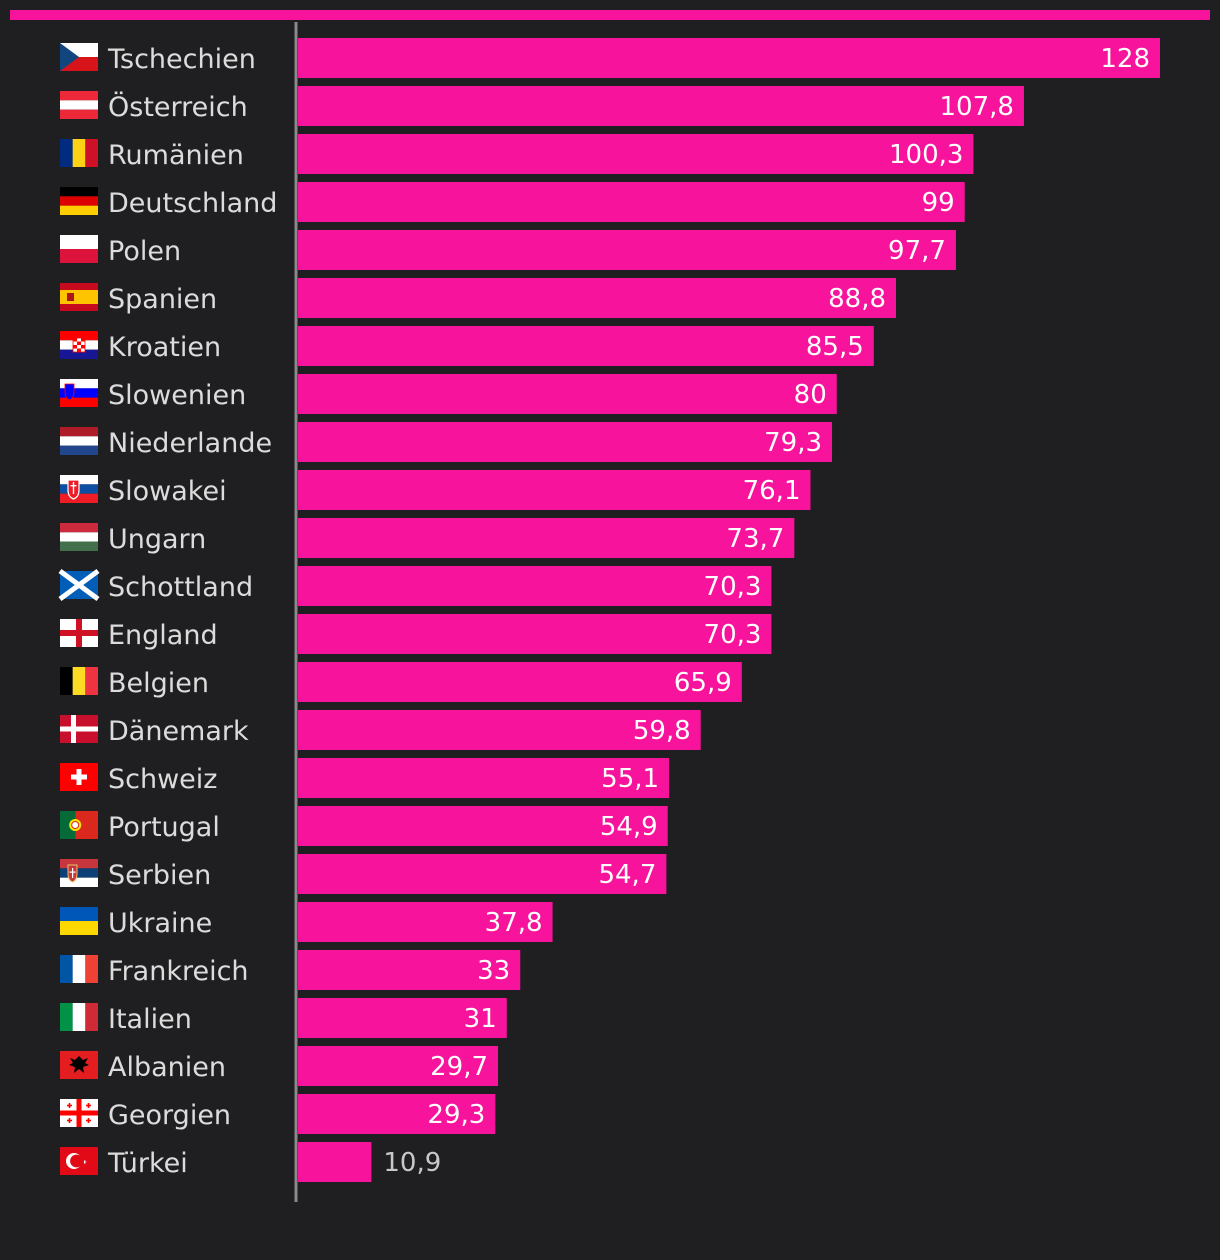 Image resolution: width=1220 pixels, height=1260 pixels. I want to click on bar-row: Polen 97,7, so click(508, 250).